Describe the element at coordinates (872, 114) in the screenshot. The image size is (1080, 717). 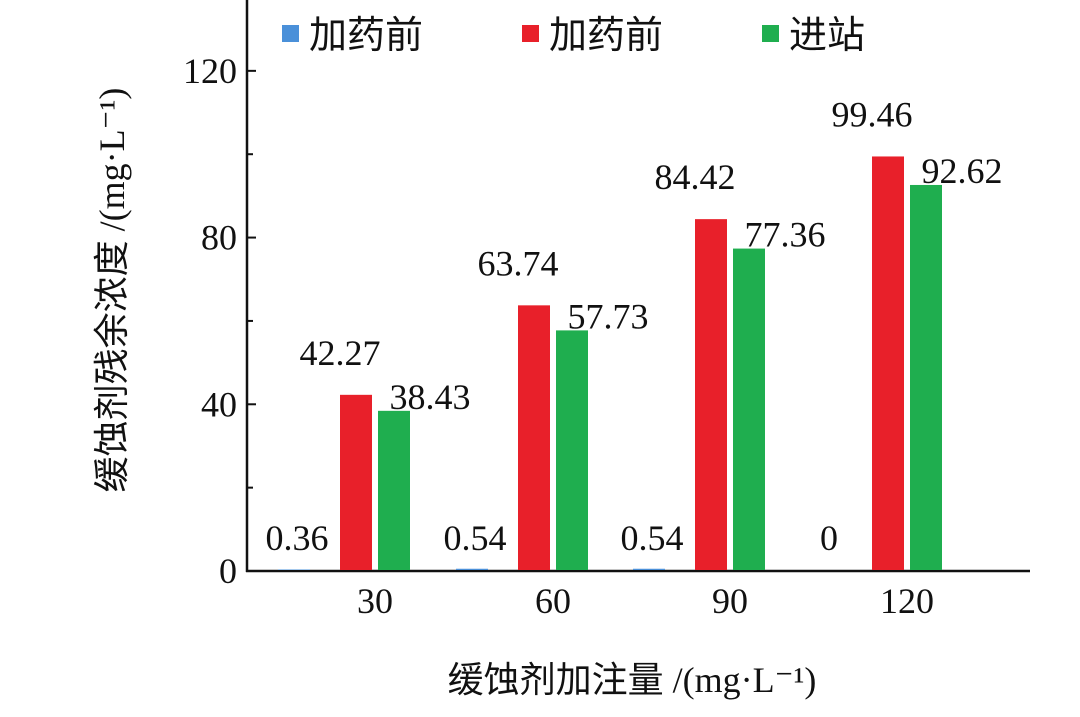
I see `data-label: 99.46` at that location.